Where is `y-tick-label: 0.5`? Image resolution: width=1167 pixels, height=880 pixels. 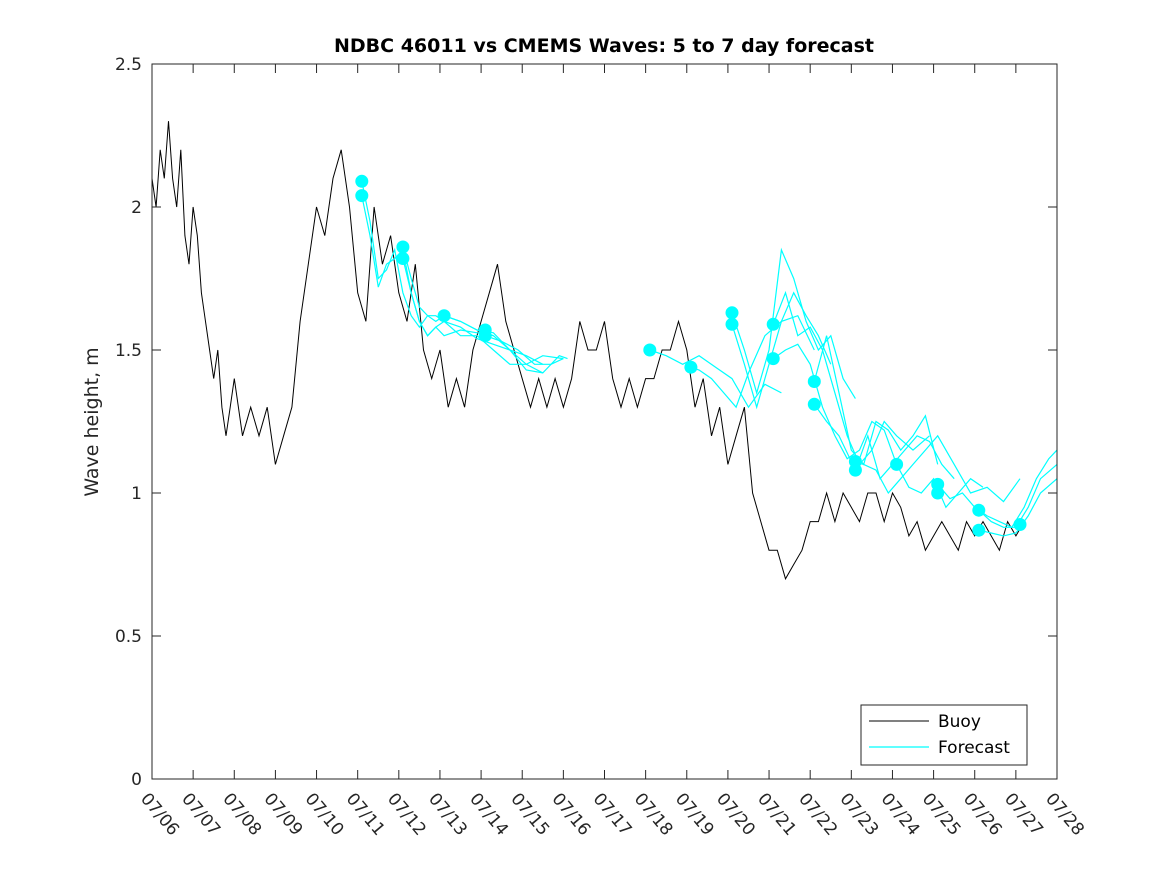 y-tick-label: 0.5 is located at coordinates (128, 637).